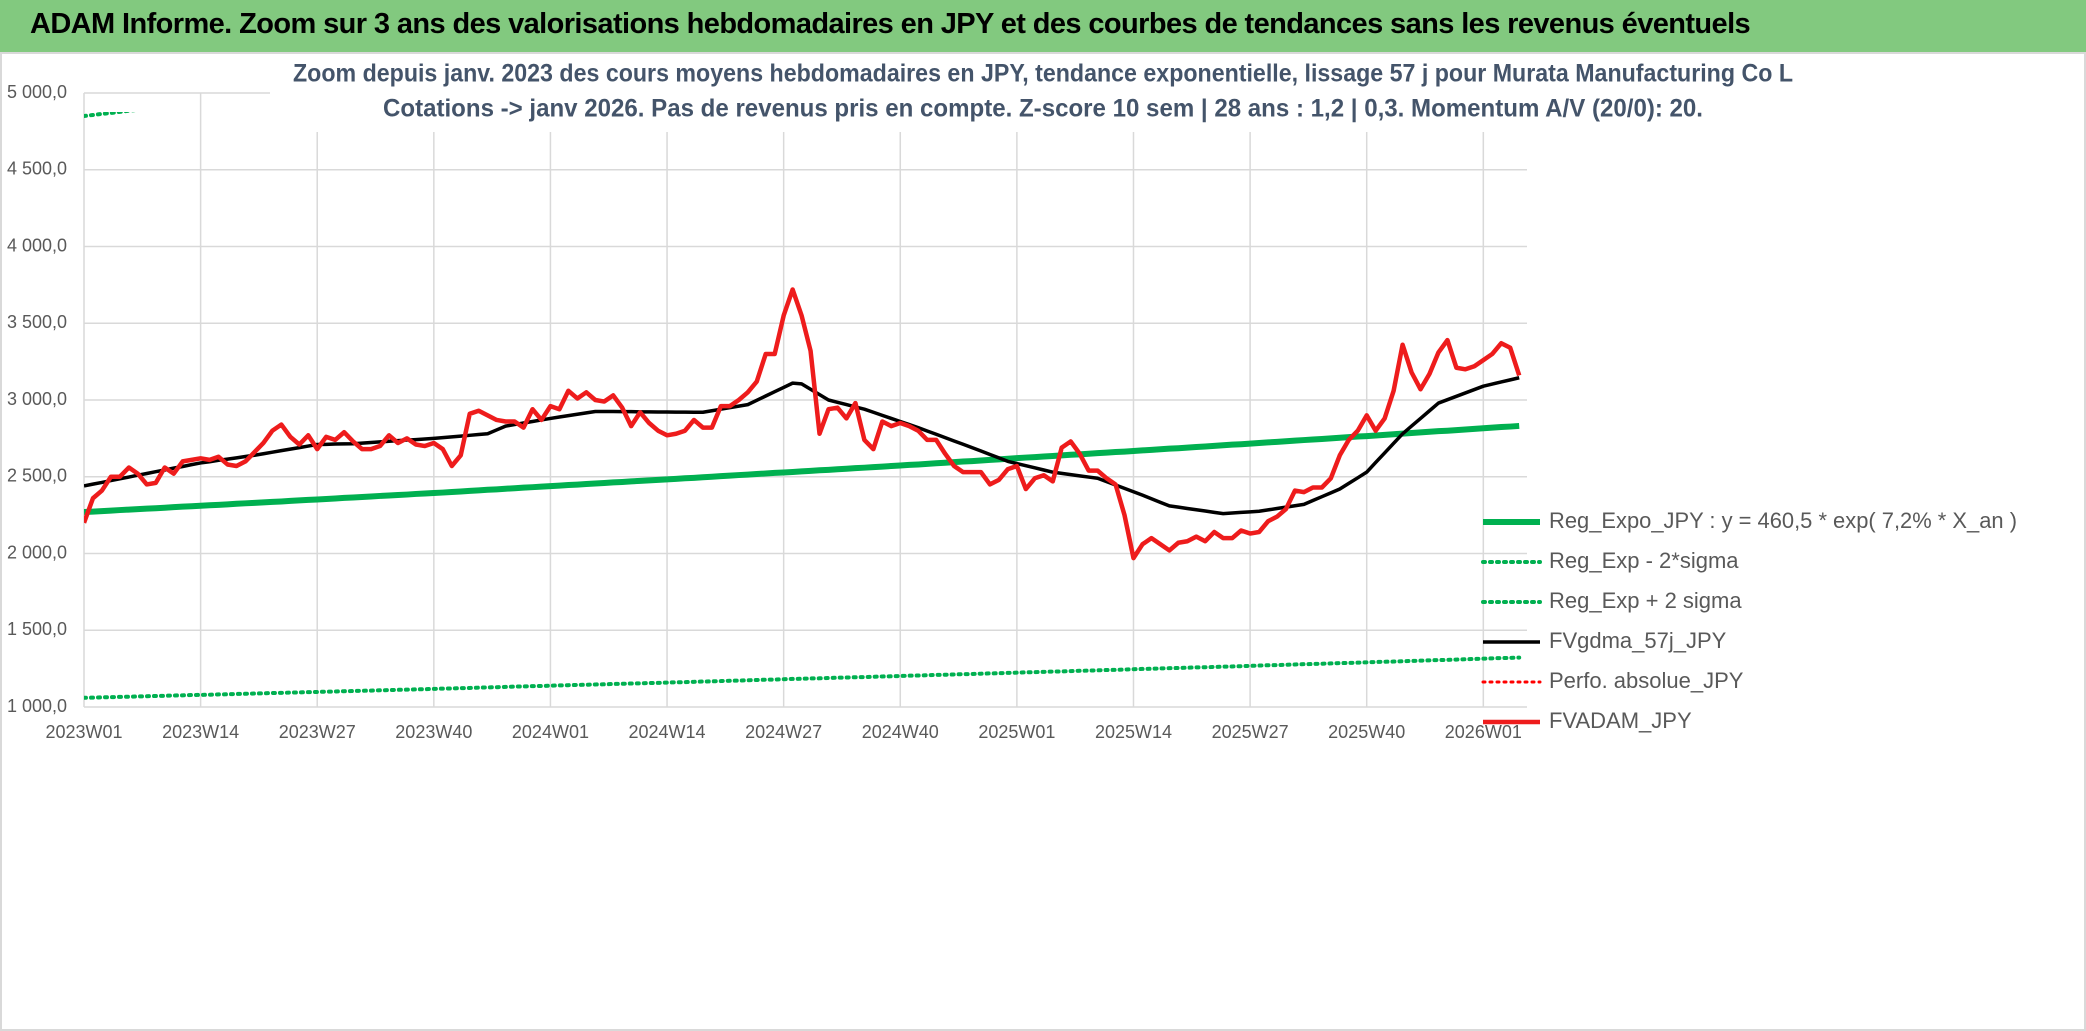 This screenshot has width=2086, height=1031. Describe the element at coordinates (1016, 732) in the screenshot. I see `x-tick-label: 2025W01` at that location.